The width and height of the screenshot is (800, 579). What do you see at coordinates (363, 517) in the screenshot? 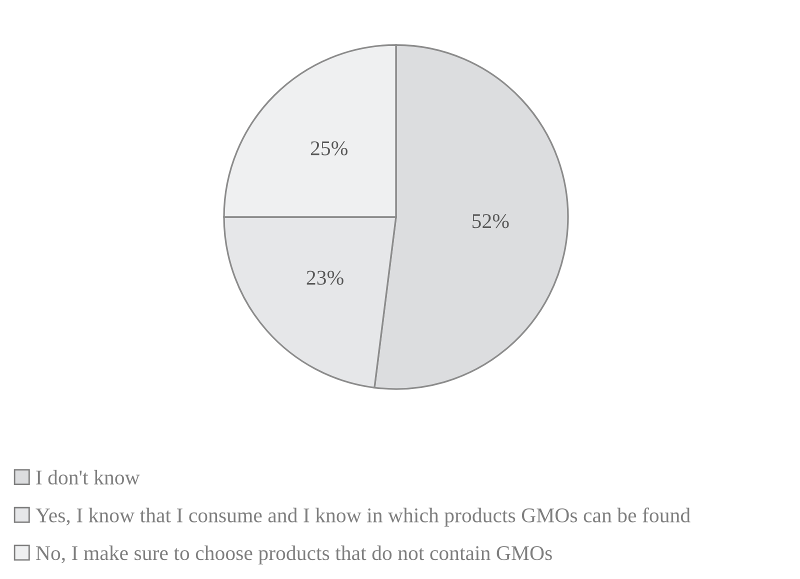
I see `legend-label: Yes, I know that I consume and I know in which products GMOs can be found` at bounding box center [363, 517].